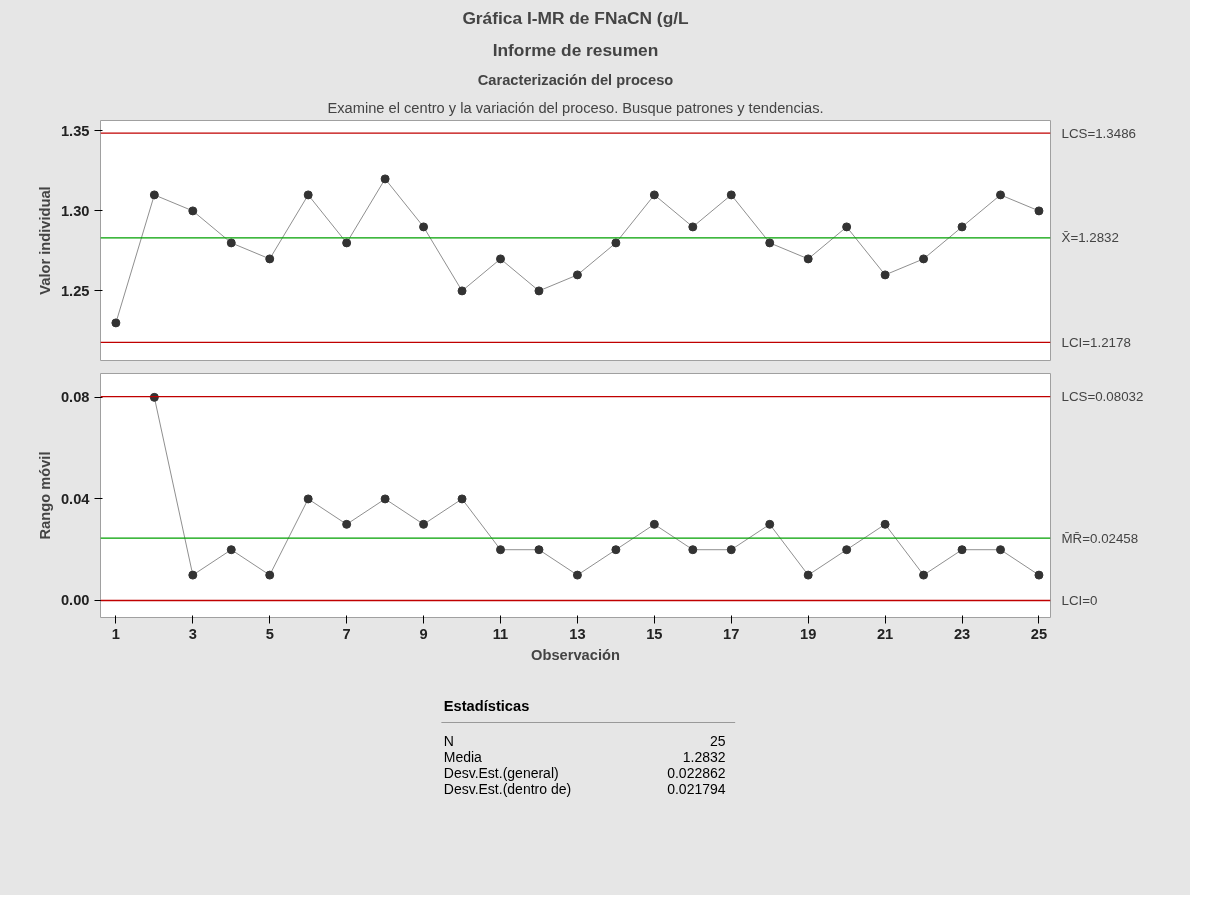 The width and height of the screenshot is (1213, 907). I want to click on x-tick-label: 1, so click(115, 633).